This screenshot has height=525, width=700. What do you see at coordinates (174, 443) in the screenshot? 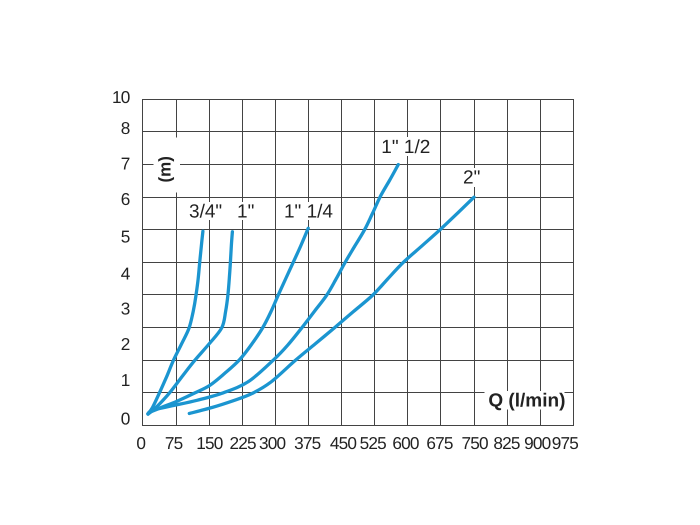
I see `svg-text: 75` at bounding box center [174, 443].